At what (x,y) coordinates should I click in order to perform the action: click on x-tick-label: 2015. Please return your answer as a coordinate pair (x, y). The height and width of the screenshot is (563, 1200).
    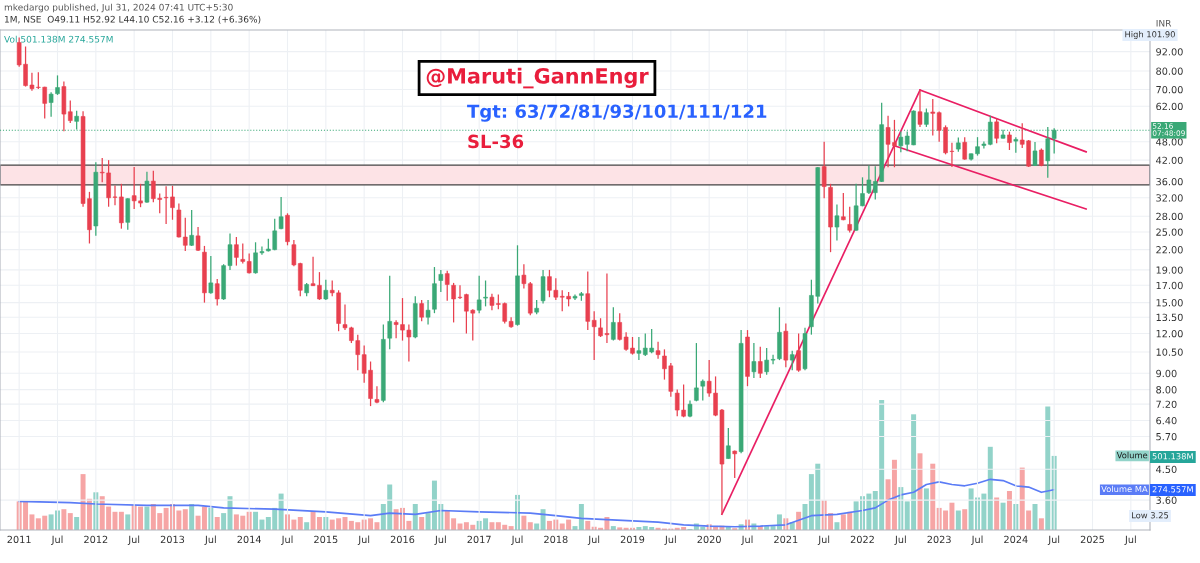
    Looking at the image, I should click on (326, 539).